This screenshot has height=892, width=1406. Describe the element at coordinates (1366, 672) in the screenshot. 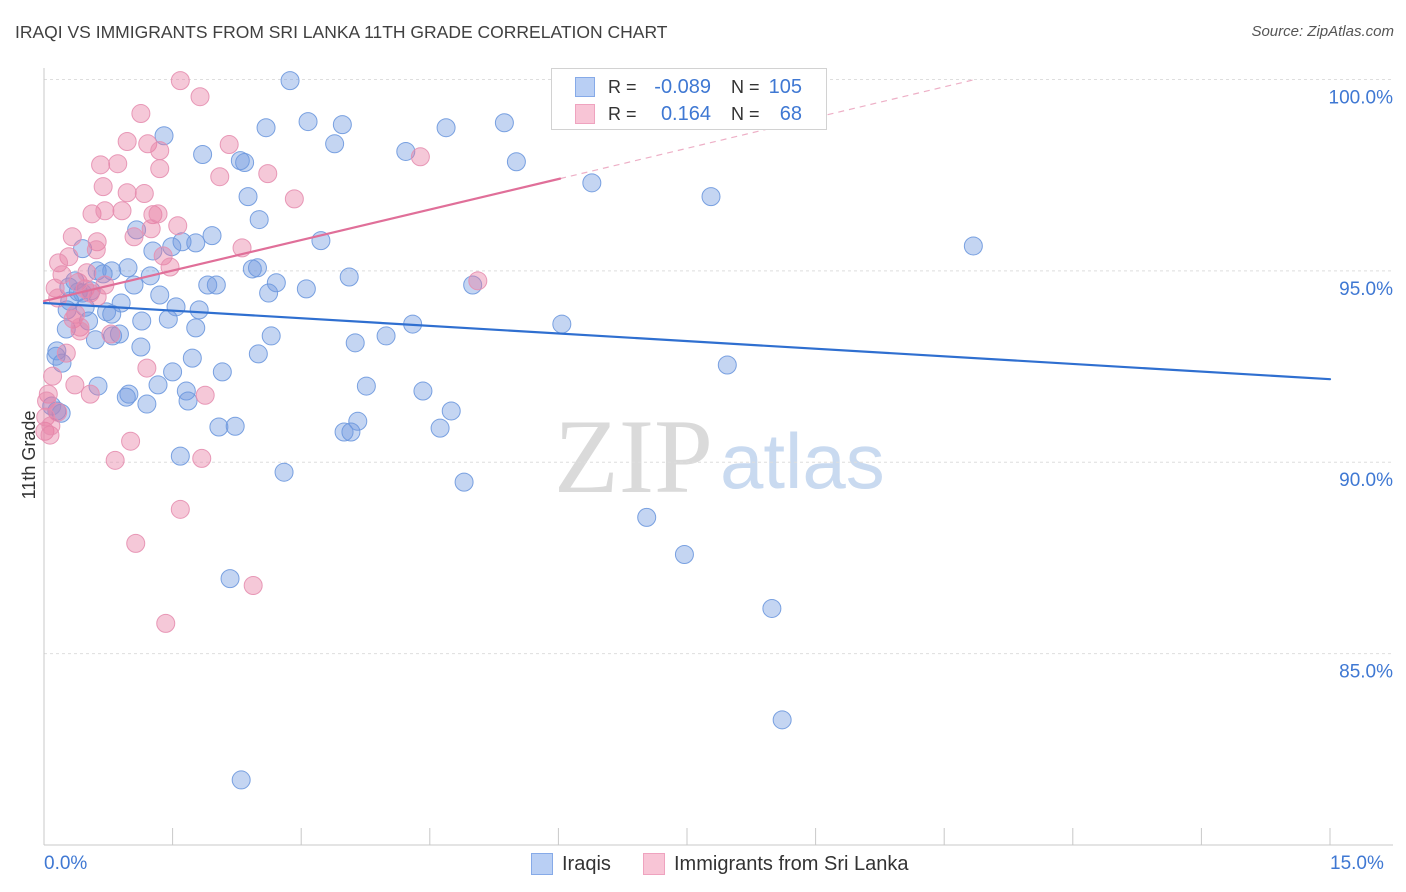

I see `y-tick-label: 85.0%` at that location.